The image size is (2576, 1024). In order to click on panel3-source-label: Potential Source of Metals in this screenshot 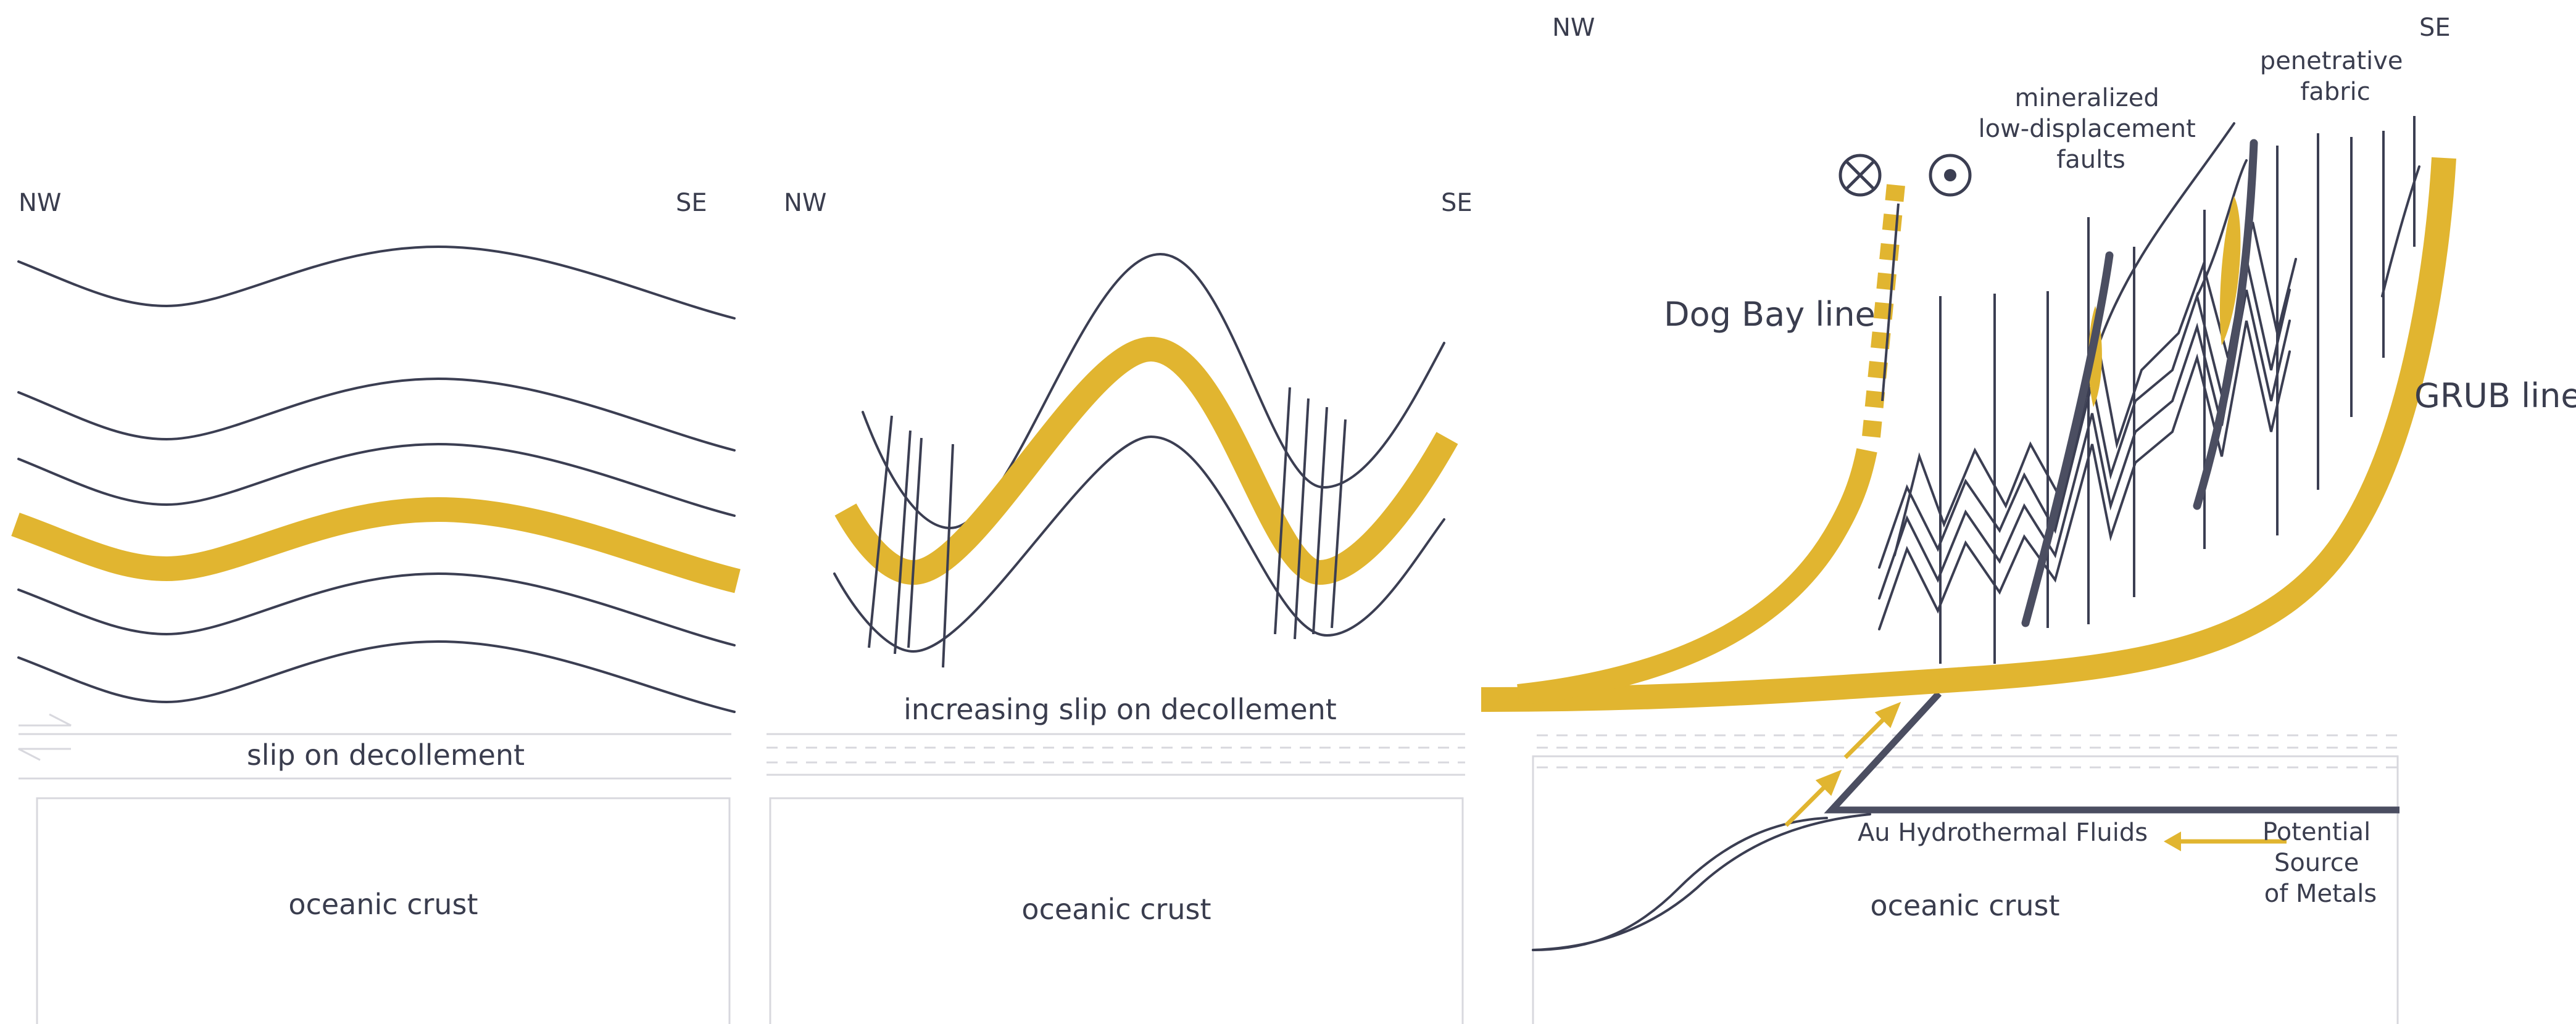, I will do `click(2320, 863)`.